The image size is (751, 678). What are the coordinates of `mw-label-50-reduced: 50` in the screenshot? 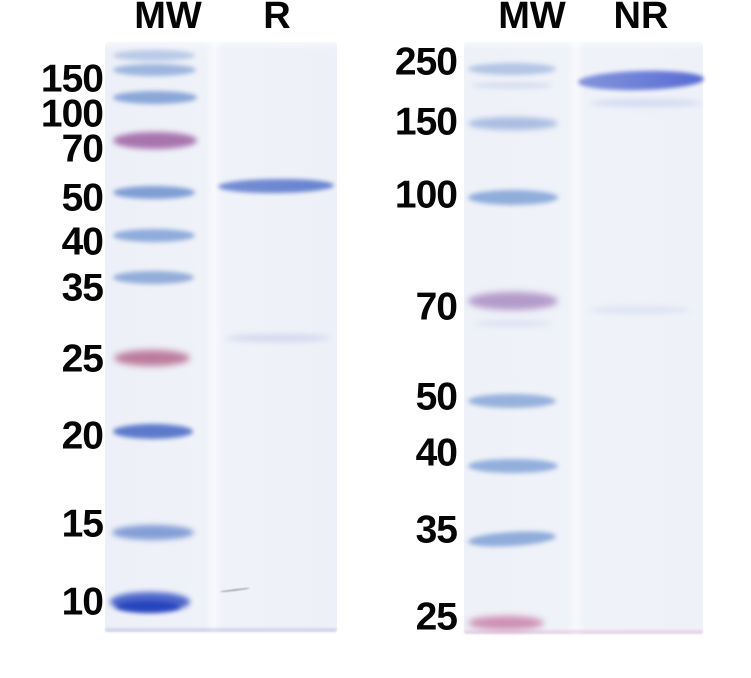 It's located at (82, 198).